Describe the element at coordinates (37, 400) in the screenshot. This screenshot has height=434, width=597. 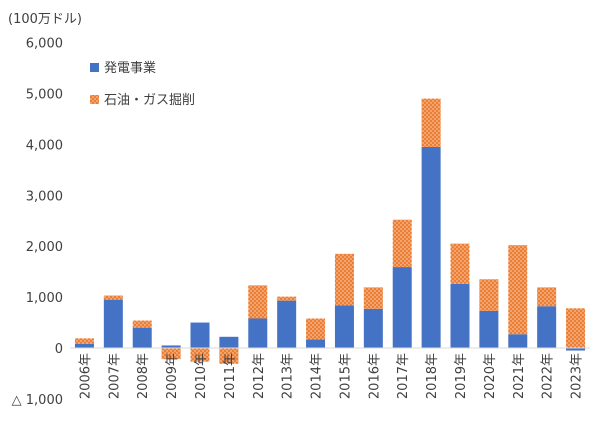
I see `y-tick-label: △ 1,000` at that location.